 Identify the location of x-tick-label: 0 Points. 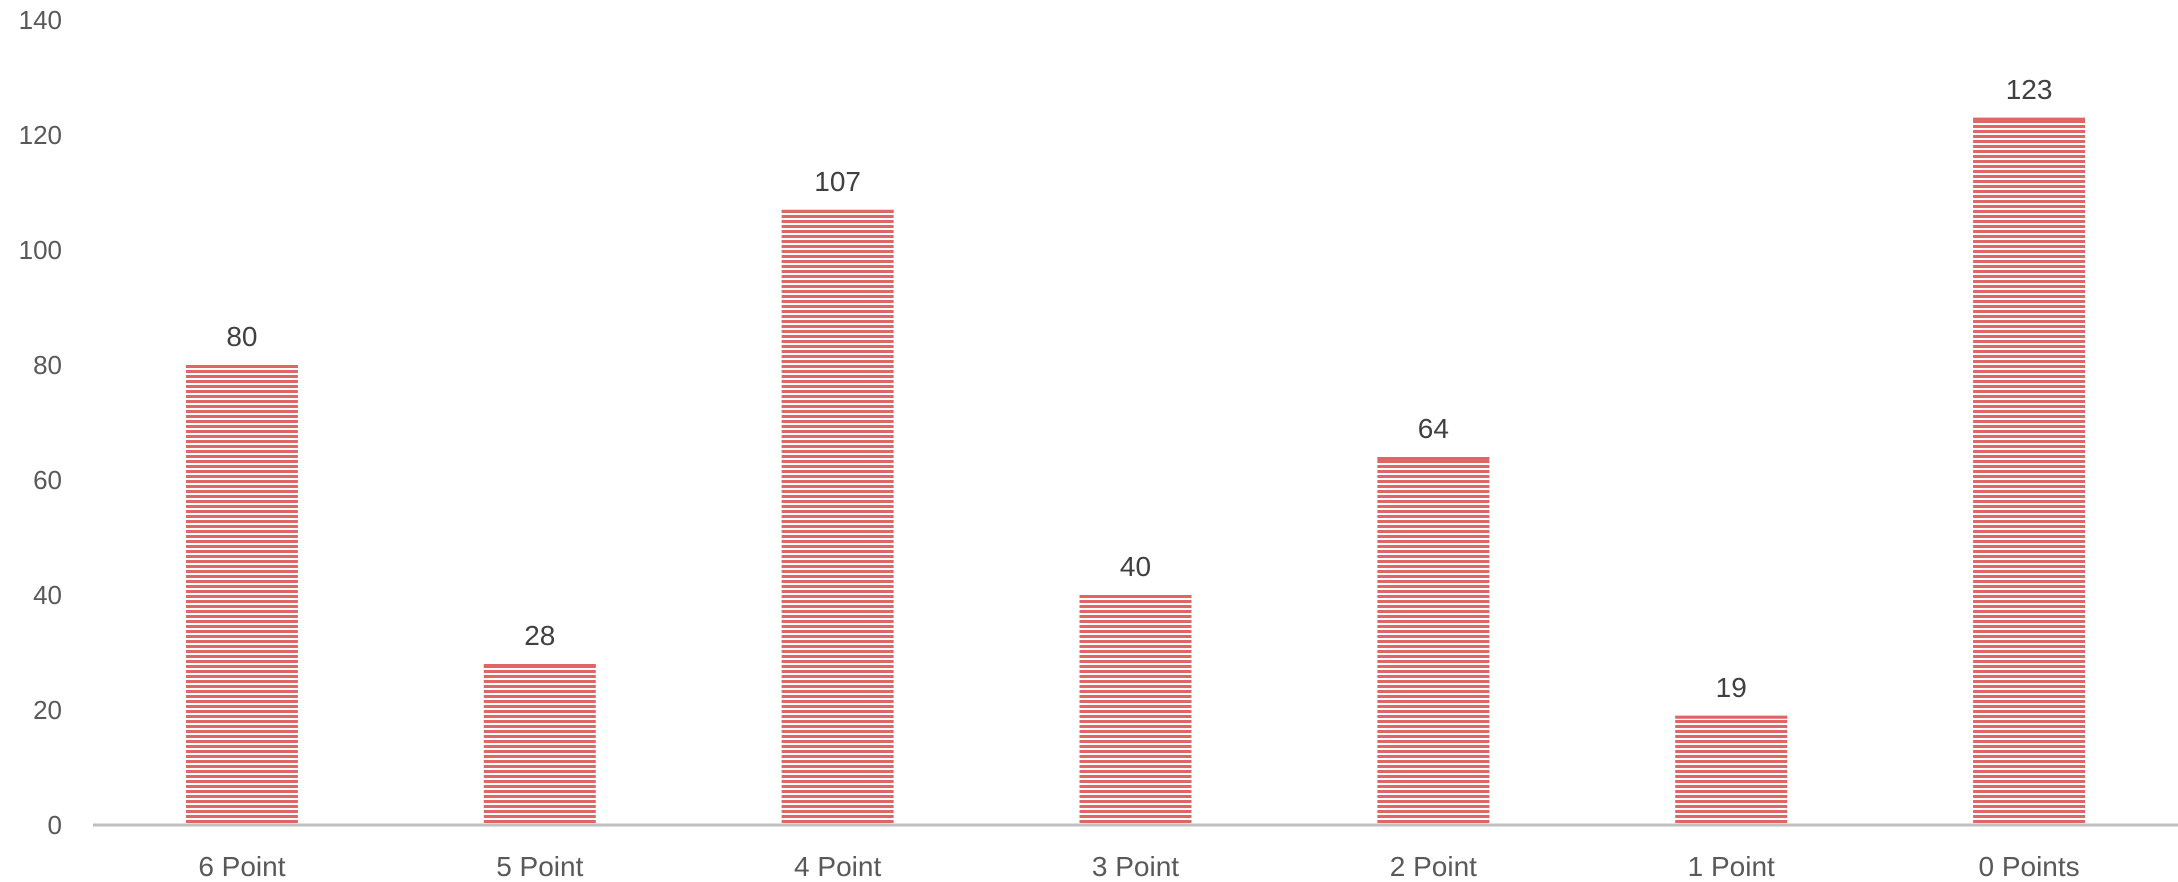
(2028, 866).